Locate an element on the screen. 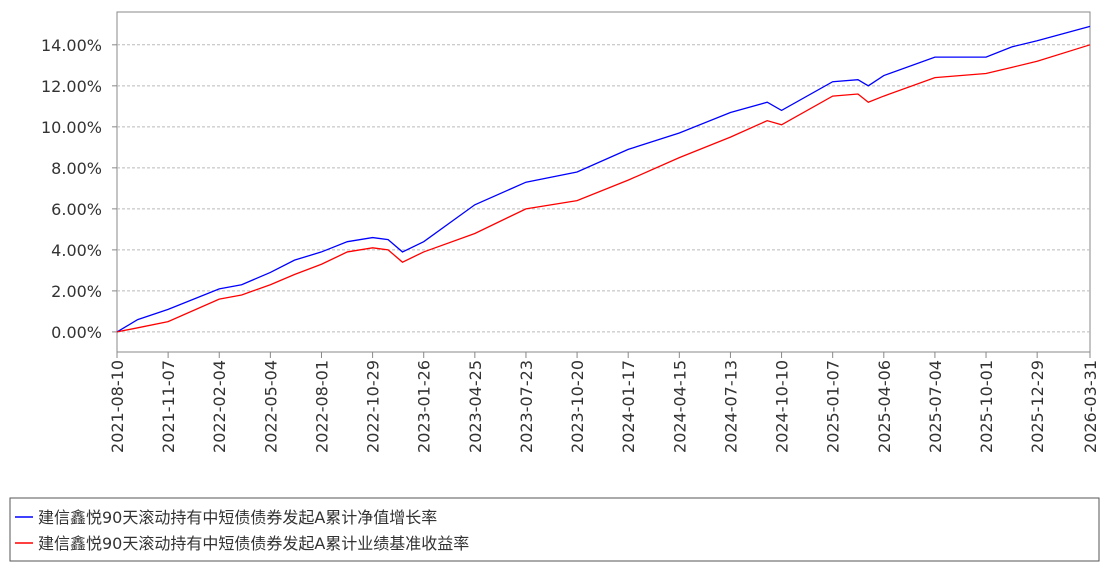  x-tick-label: 2023-10-20 is located at coordinates (577, 406).